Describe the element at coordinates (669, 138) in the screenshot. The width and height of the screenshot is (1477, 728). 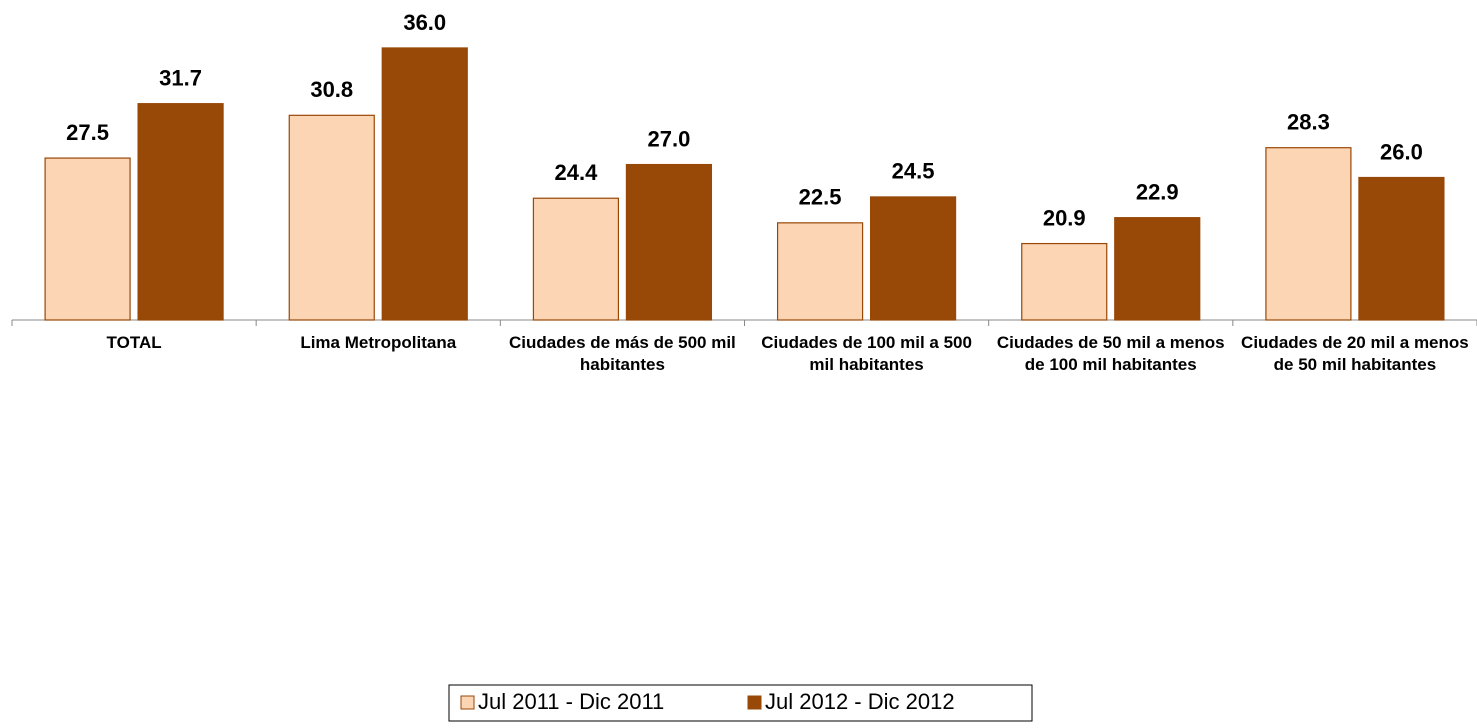
I see `data-label: 27.0` at that location.